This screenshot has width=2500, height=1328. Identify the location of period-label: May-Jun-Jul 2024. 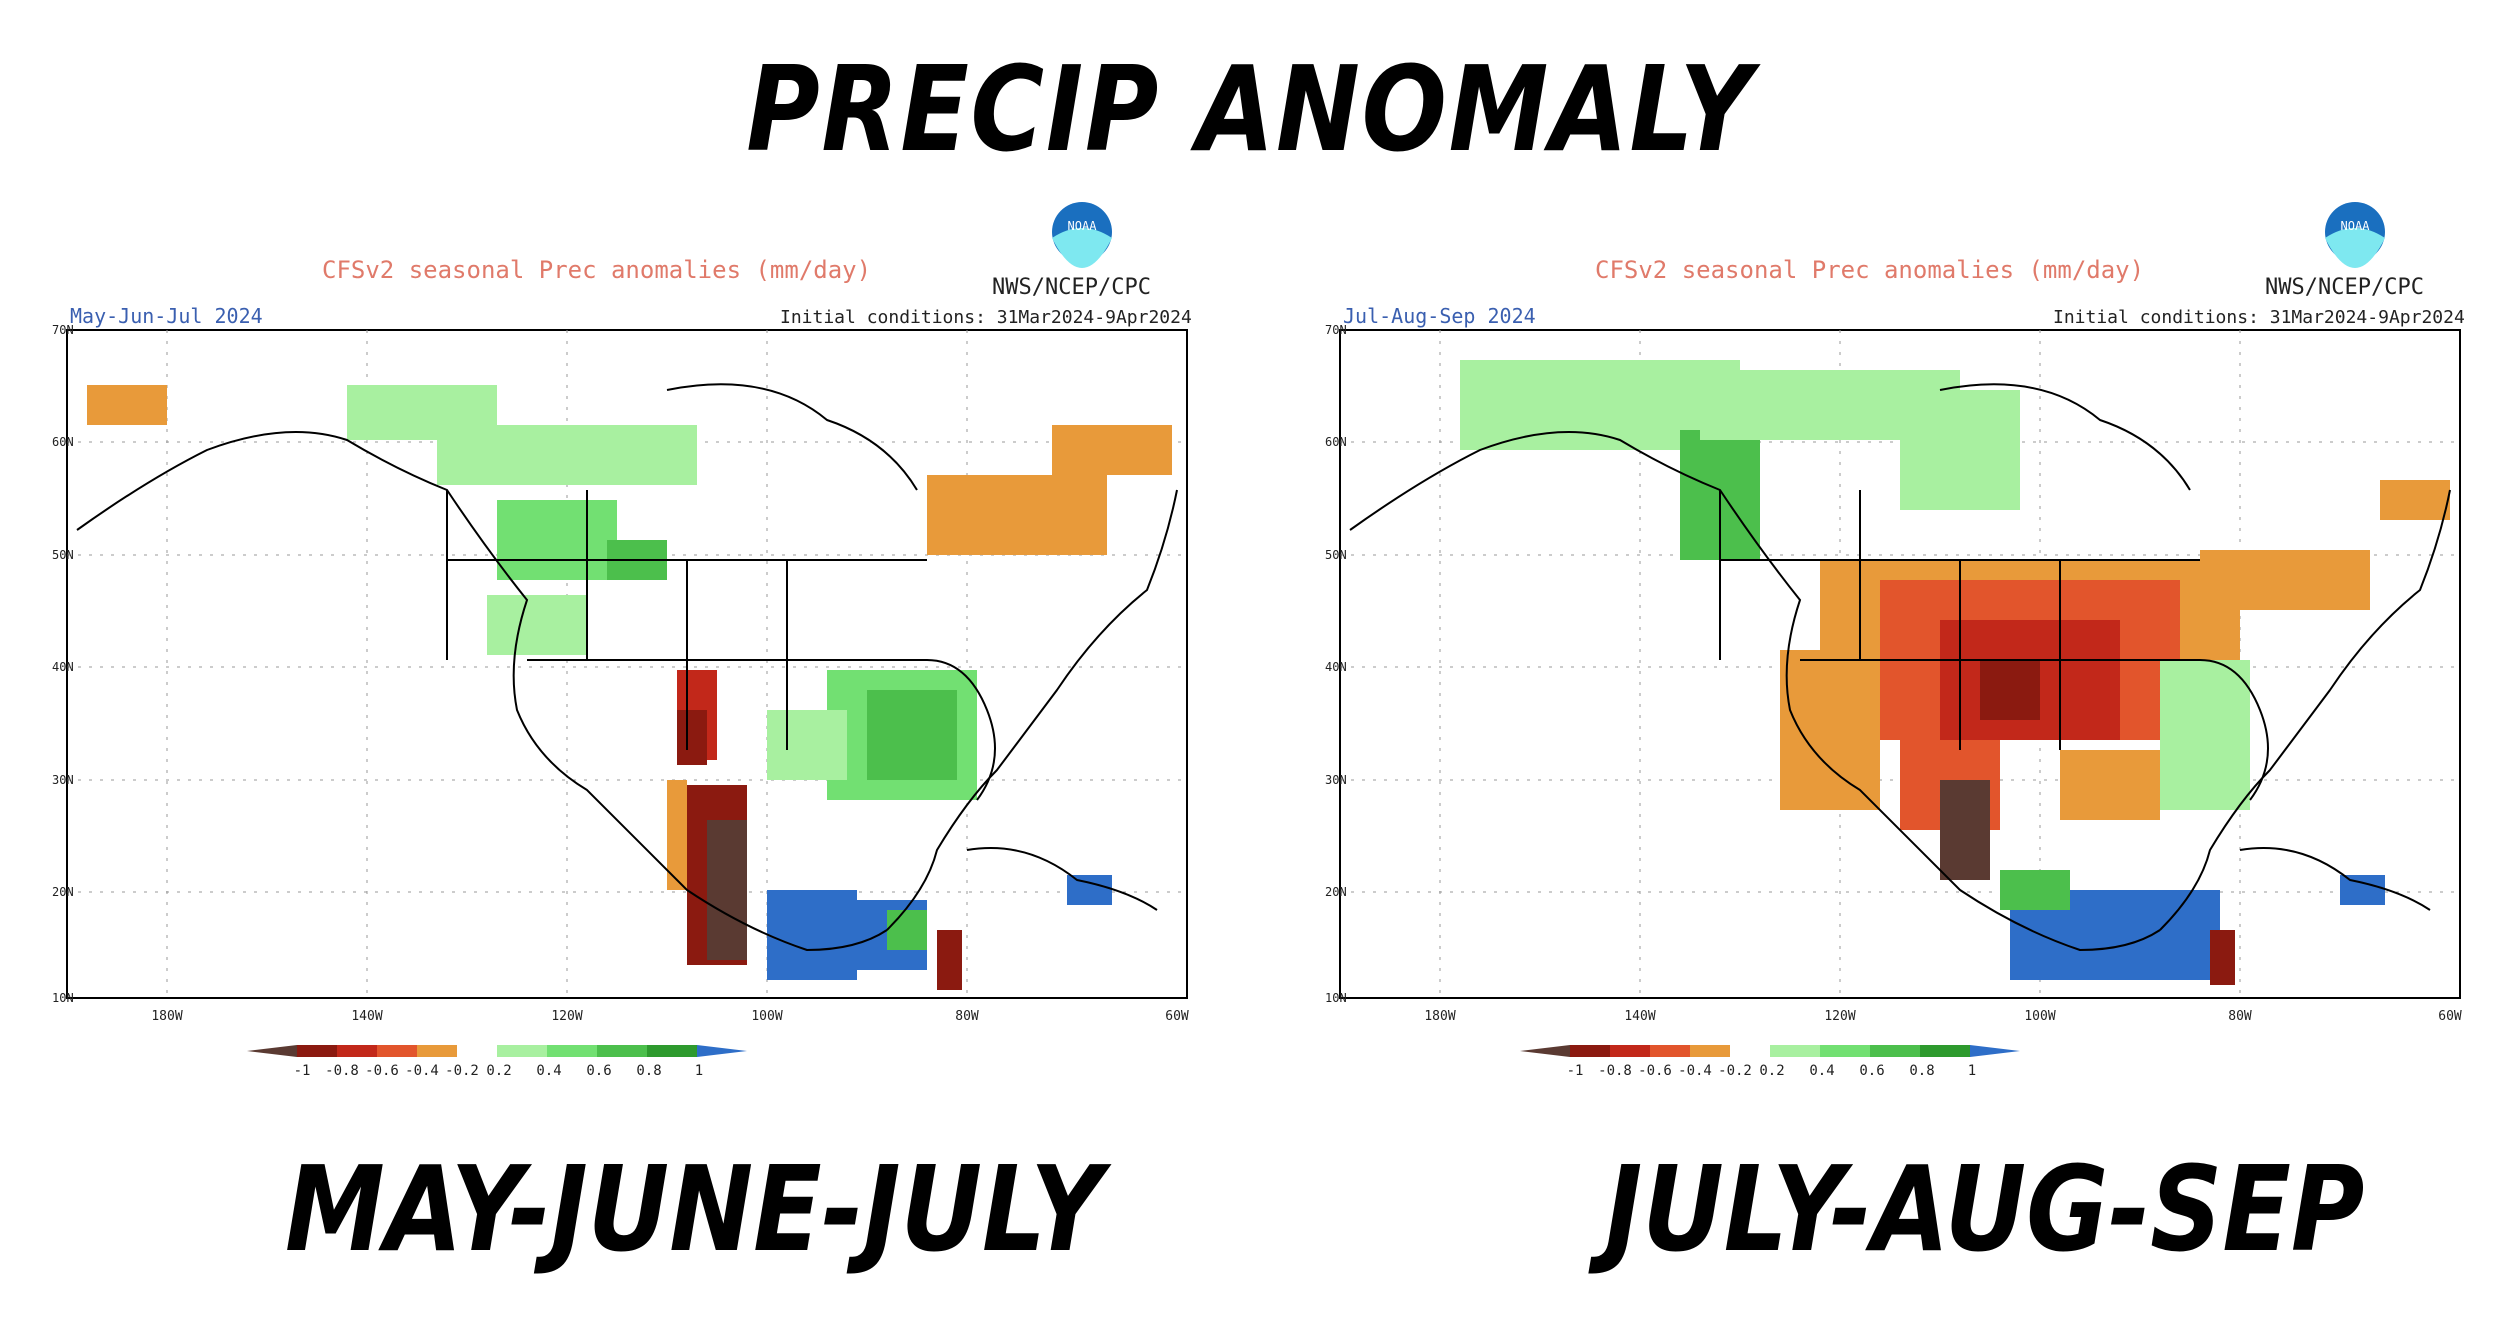
(166, 316).